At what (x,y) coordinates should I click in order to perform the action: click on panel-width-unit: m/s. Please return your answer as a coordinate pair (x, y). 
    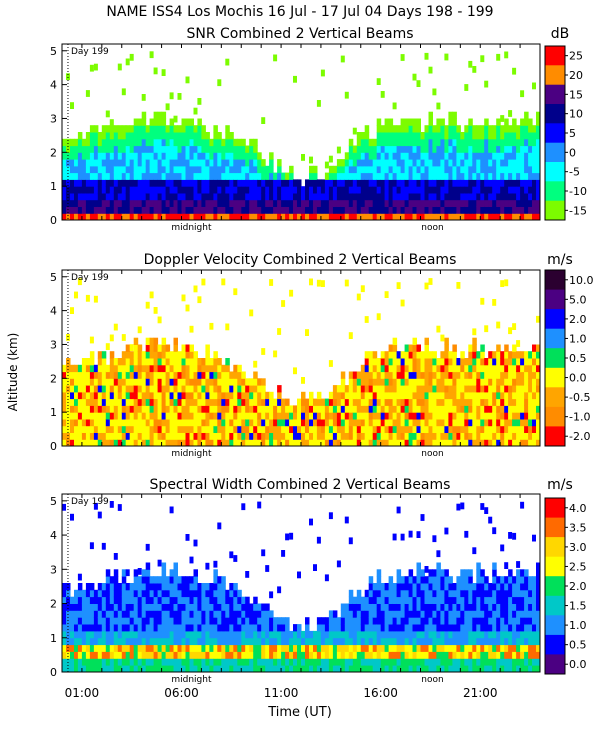
    Looking at the image, I should click on (560, 485).